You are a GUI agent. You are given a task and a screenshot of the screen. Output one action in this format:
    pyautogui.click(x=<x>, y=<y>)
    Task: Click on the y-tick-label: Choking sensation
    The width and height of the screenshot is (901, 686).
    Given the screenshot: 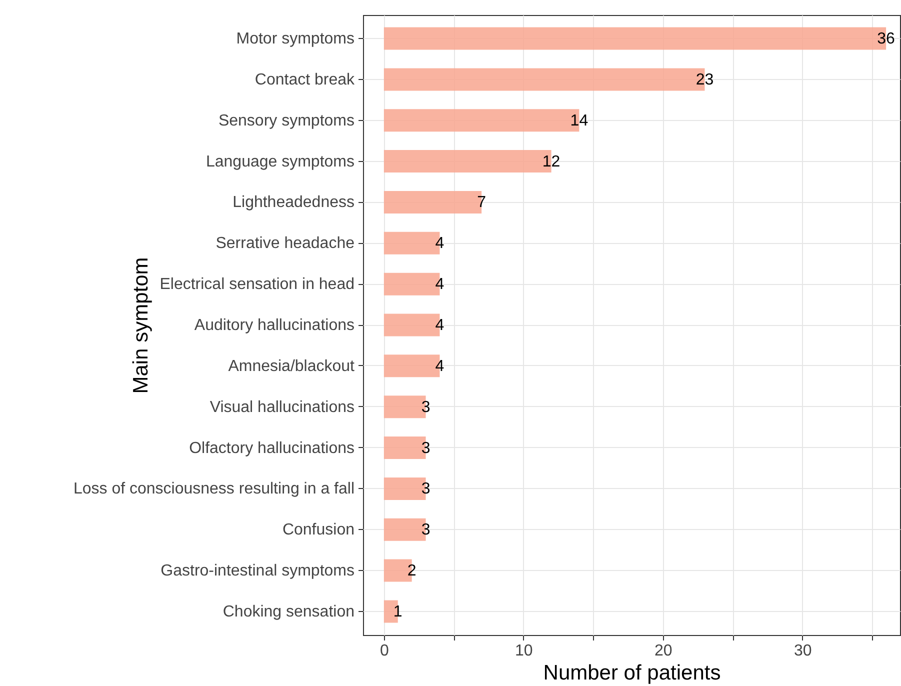 What is the action you would take?
    pyautogui.click(x=288, y=611)
    